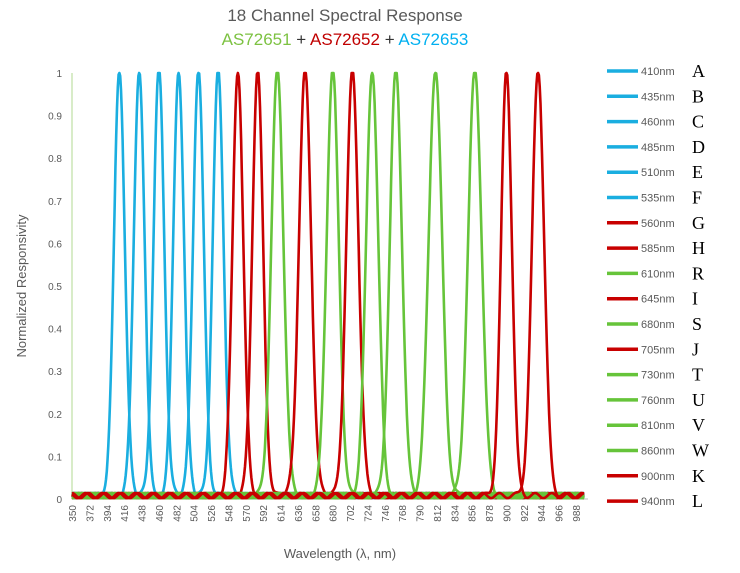  I want to click on x-tick-label: 746, so click(386, 513).